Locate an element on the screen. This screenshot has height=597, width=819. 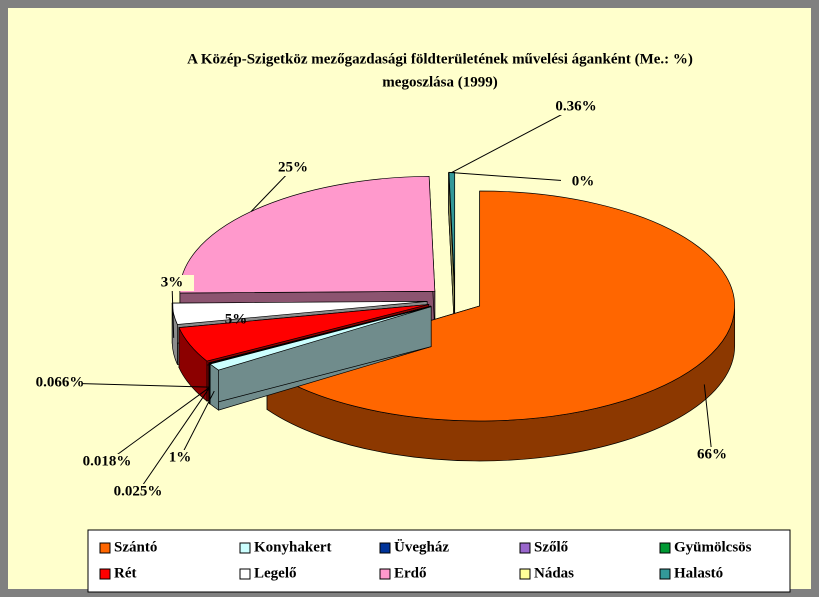
data-label: 1% is located at coordinates (180, 457).